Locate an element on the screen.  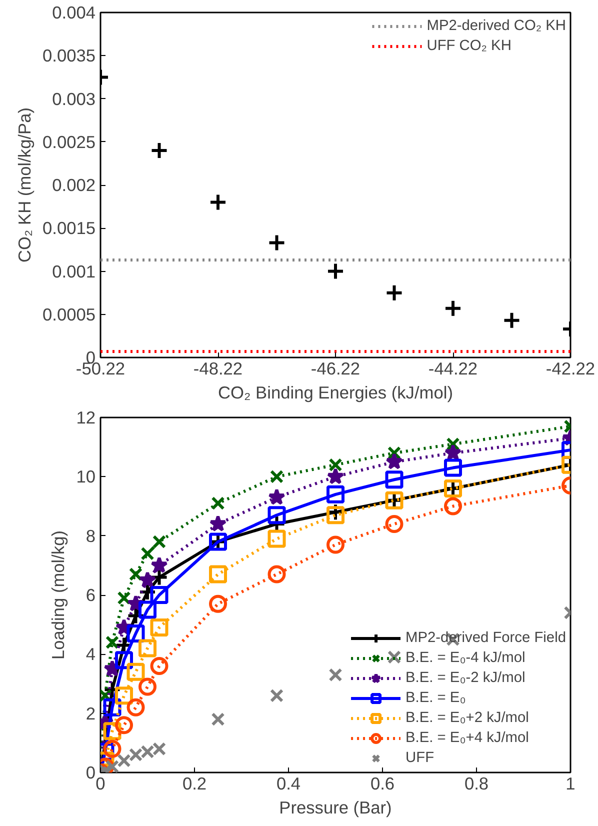
y-tick-label: 4 is located at coordinates (91, 654).